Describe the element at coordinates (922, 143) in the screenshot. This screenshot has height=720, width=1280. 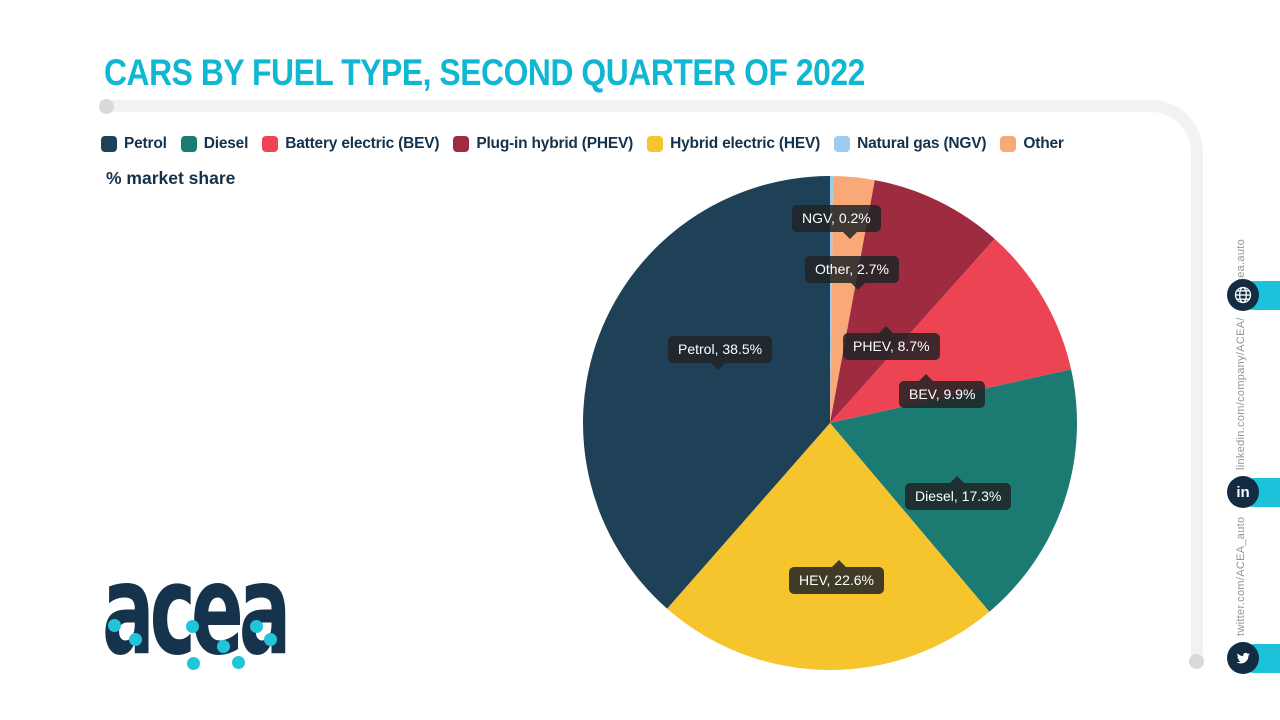
I see `legend-label: Natural gas (NGV)` at that location.